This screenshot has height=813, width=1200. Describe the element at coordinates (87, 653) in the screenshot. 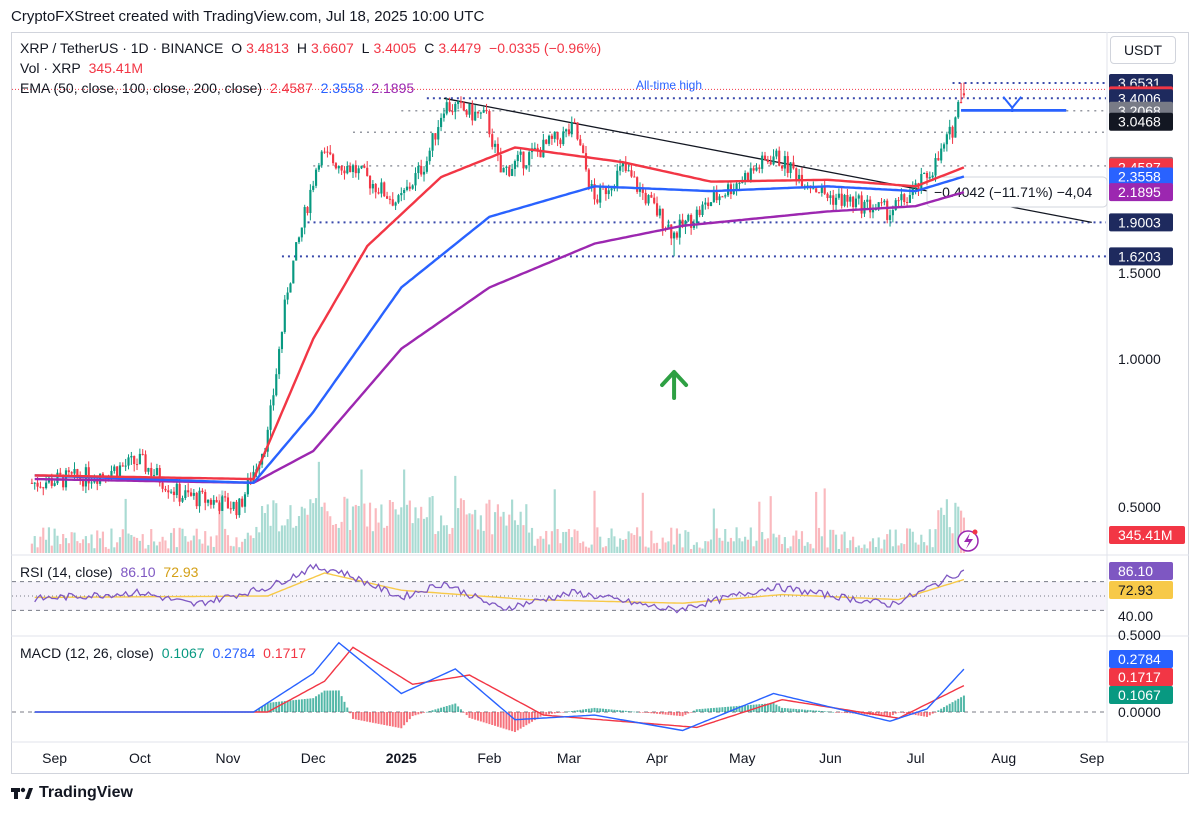

I see `macd-label: MACD (12, 26, close)` at that location.